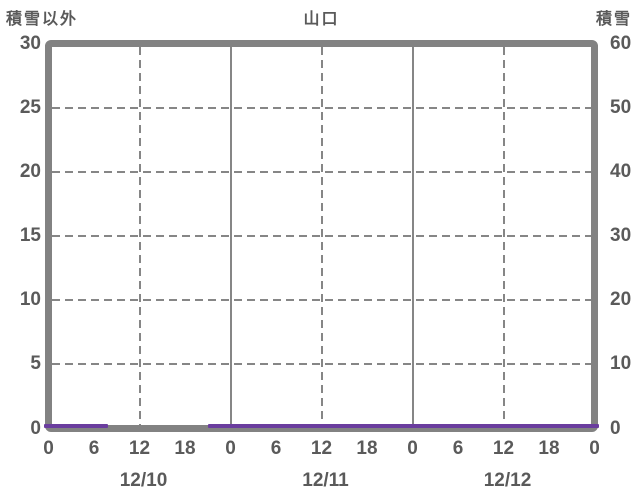 The image size is (636, 501). I want to click on date-label: 12/12, so click(507, 480).